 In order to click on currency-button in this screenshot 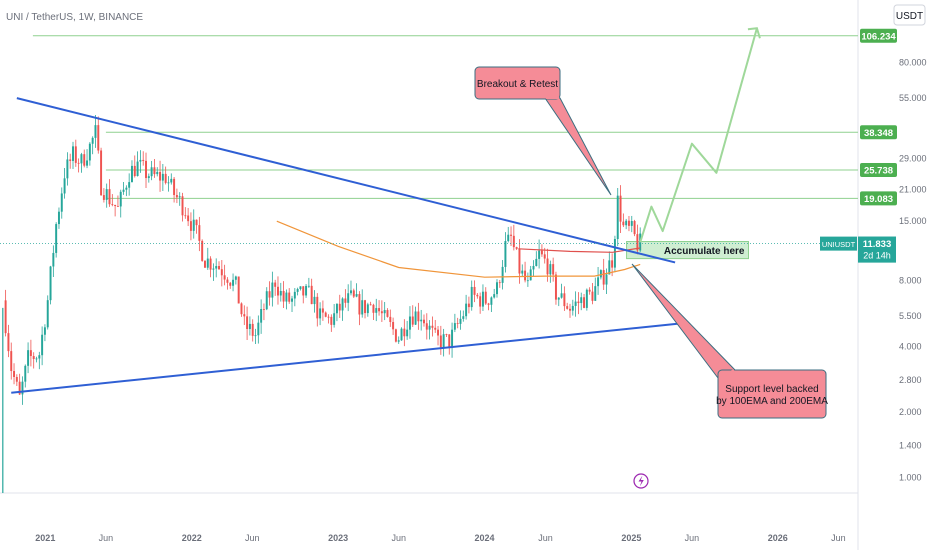, I will do `click(909, 15)`.